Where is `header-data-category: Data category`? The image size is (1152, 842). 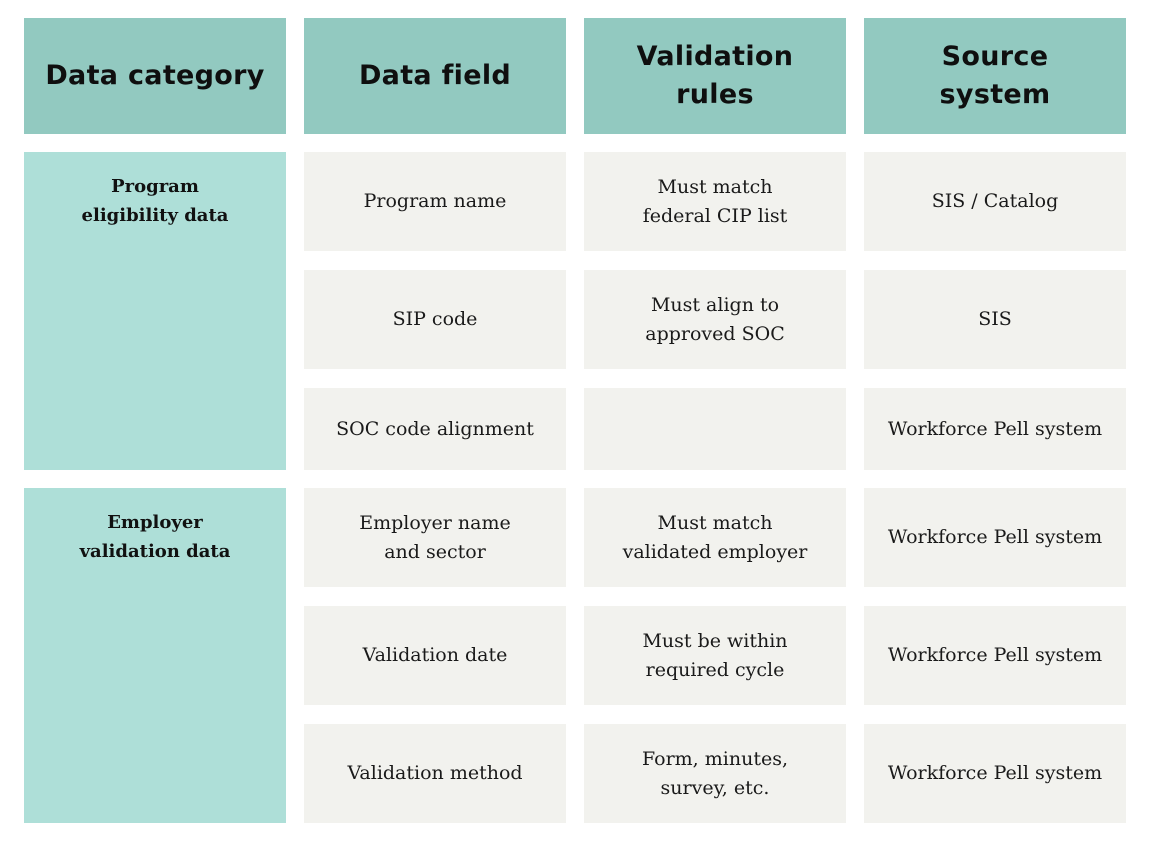
header-data-category: Data category is located at coordinates (155, 76).